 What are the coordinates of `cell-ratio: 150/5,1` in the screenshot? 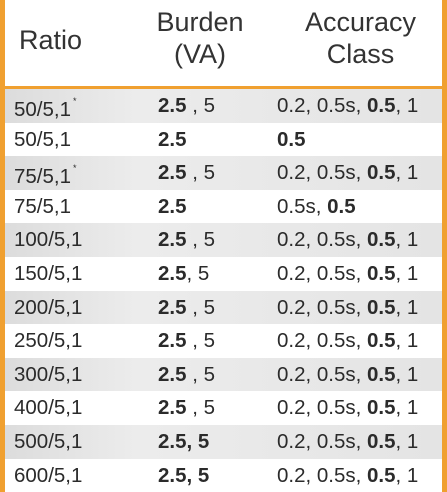 It's located at (48, 274).